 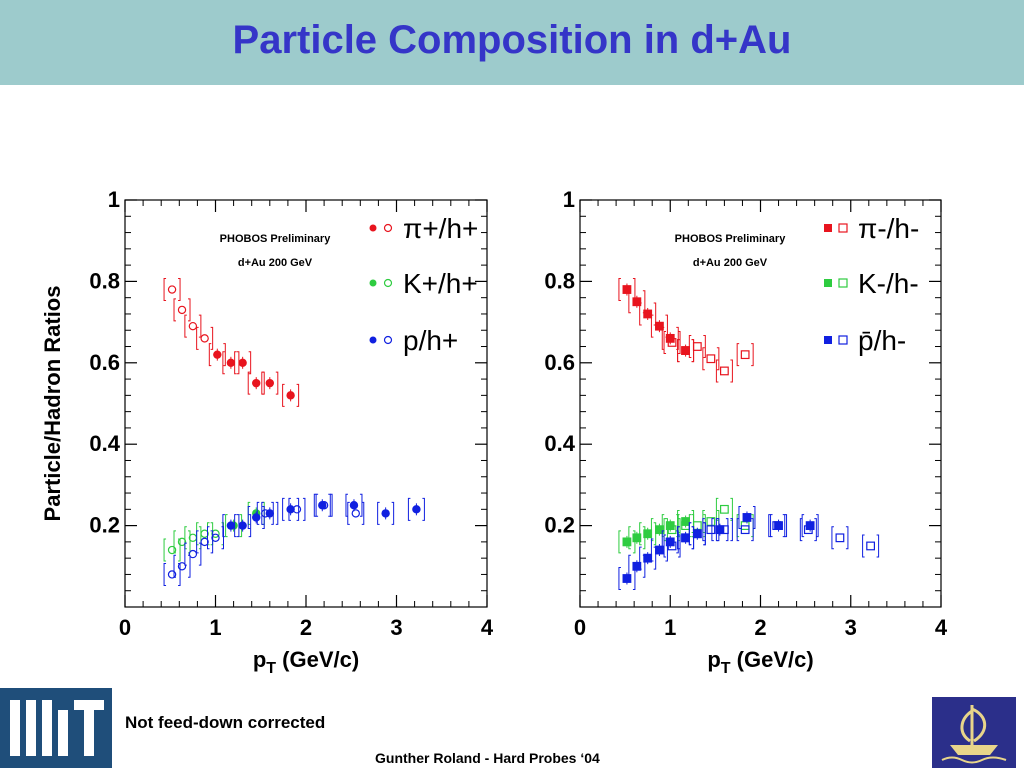 What do you see at coordinates (512, 42) in the screenshot?
I see `title-bar` at bounding box center [512, 42].